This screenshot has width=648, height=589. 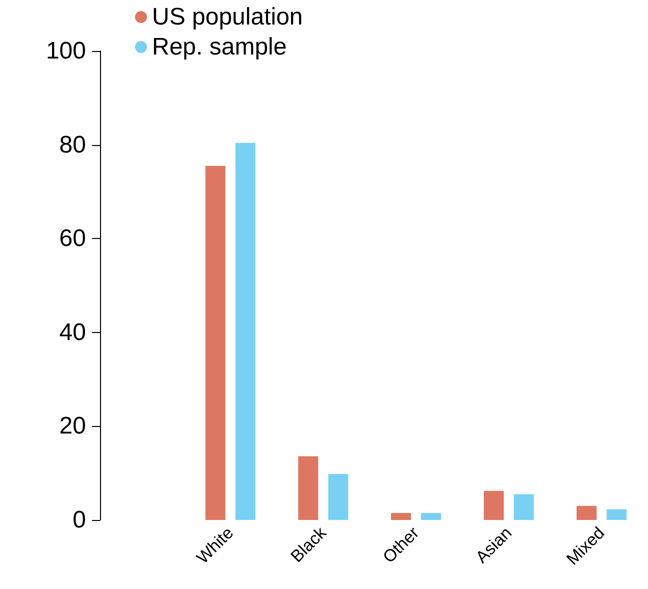 What do you see at coordinates (219, 47) in the screenshot?
I see `legend-label: Rep. sample` at bounding box center [219, 47].